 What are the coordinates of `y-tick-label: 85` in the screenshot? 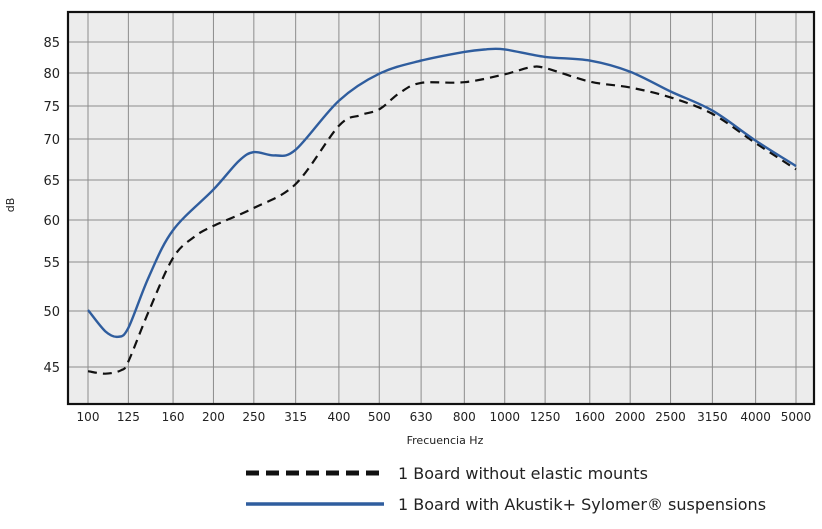 It's located at (51, 43).